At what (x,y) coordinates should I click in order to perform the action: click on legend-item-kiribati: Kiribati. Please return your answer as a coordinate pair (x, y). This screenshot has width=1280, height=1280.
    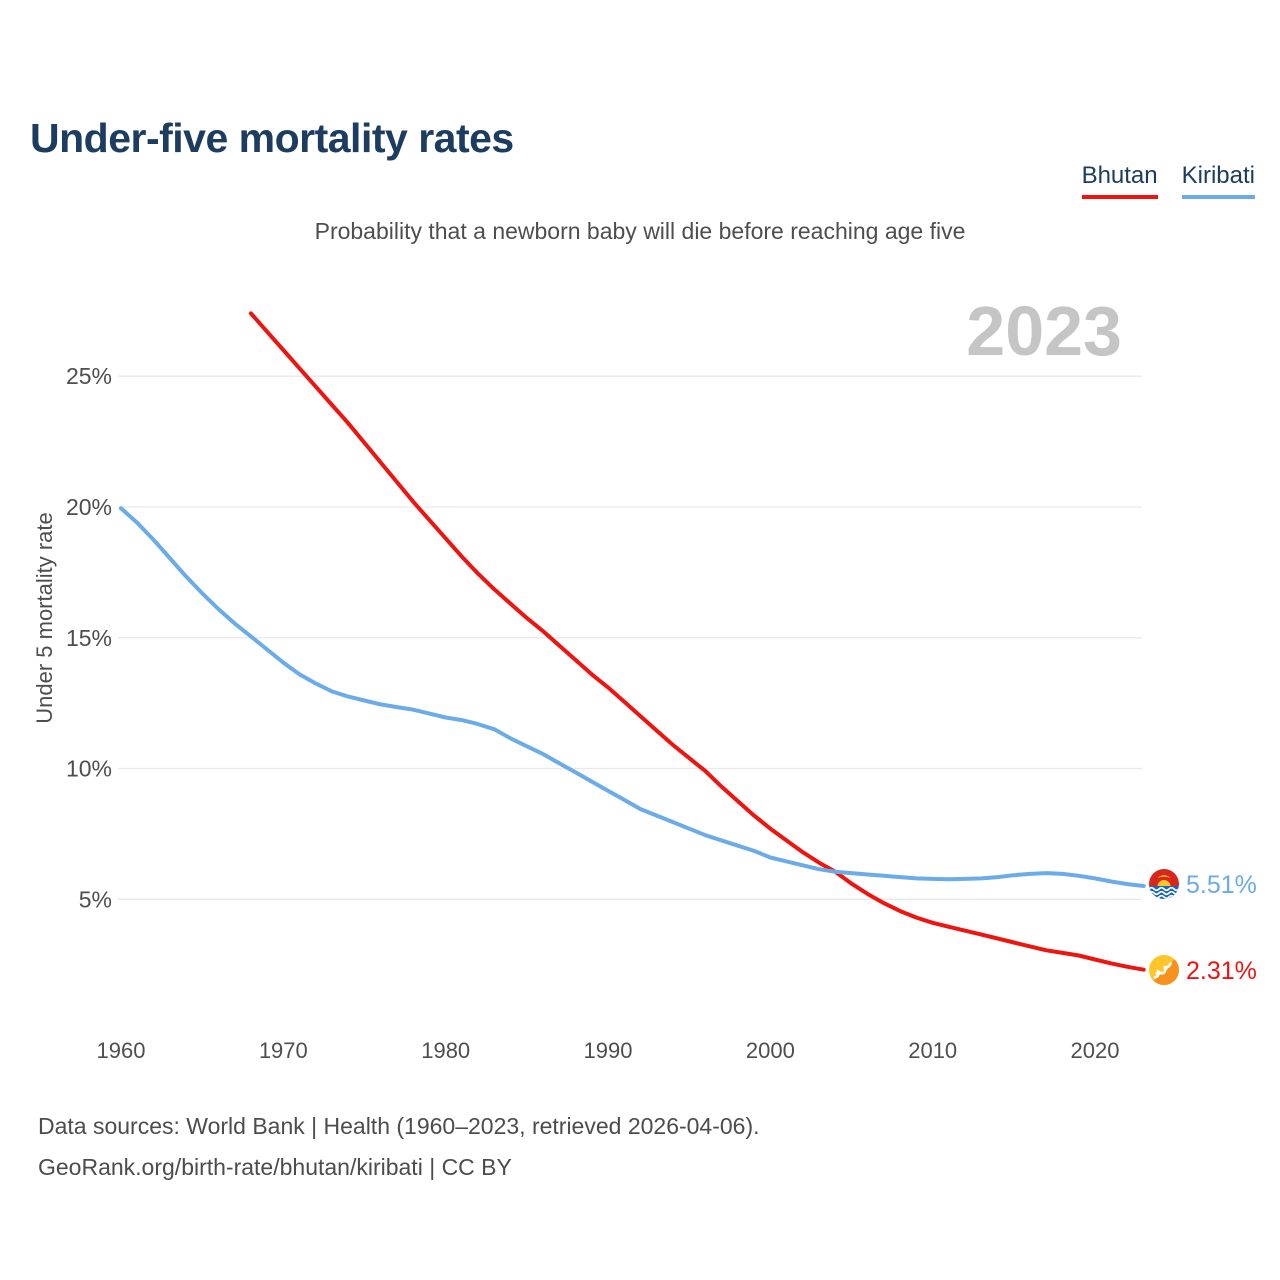
    Looking at the image, I should click on (1218, 180).